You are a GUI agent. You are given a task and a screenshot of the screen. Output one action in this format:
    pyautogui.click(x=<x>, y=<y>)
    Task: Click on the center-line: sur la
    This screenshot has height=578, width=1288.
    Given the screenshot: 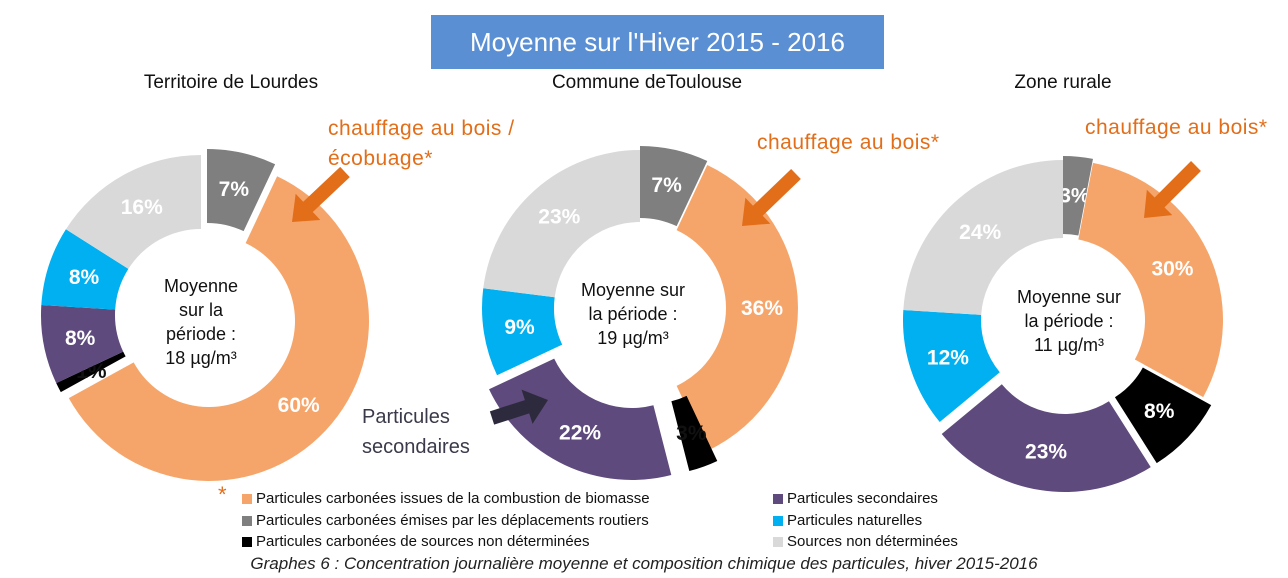 What is the action you would take?
    pyautogui.click(x=200, y=310)
    